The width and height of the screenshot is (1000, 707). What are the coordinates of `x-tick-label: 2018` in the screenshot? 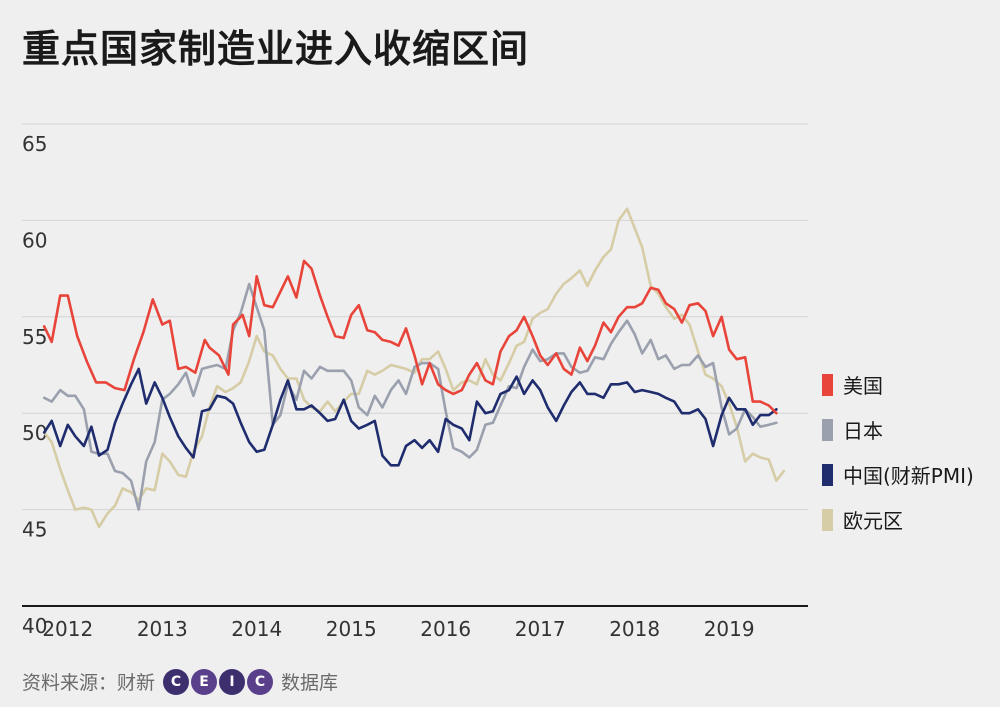 It's located at (634, 629).